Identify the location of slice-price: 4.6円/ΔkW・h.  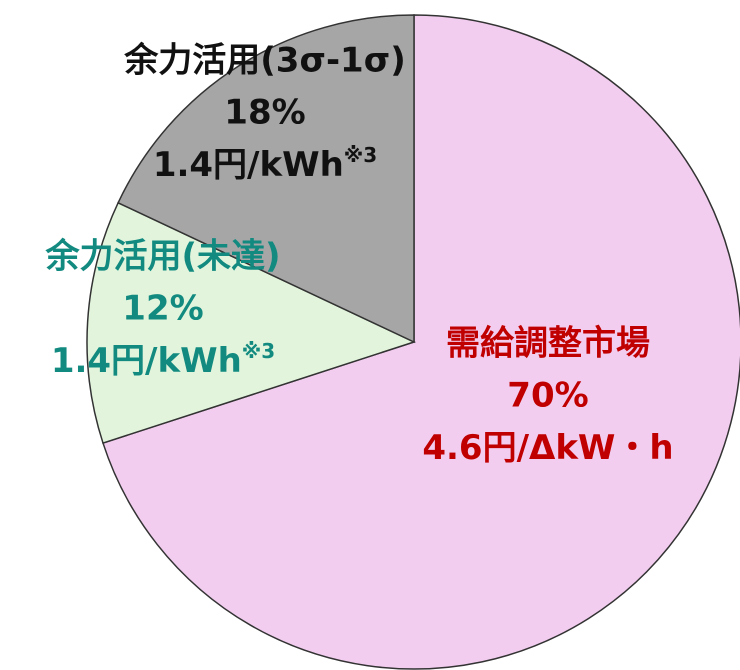
(547, 448).